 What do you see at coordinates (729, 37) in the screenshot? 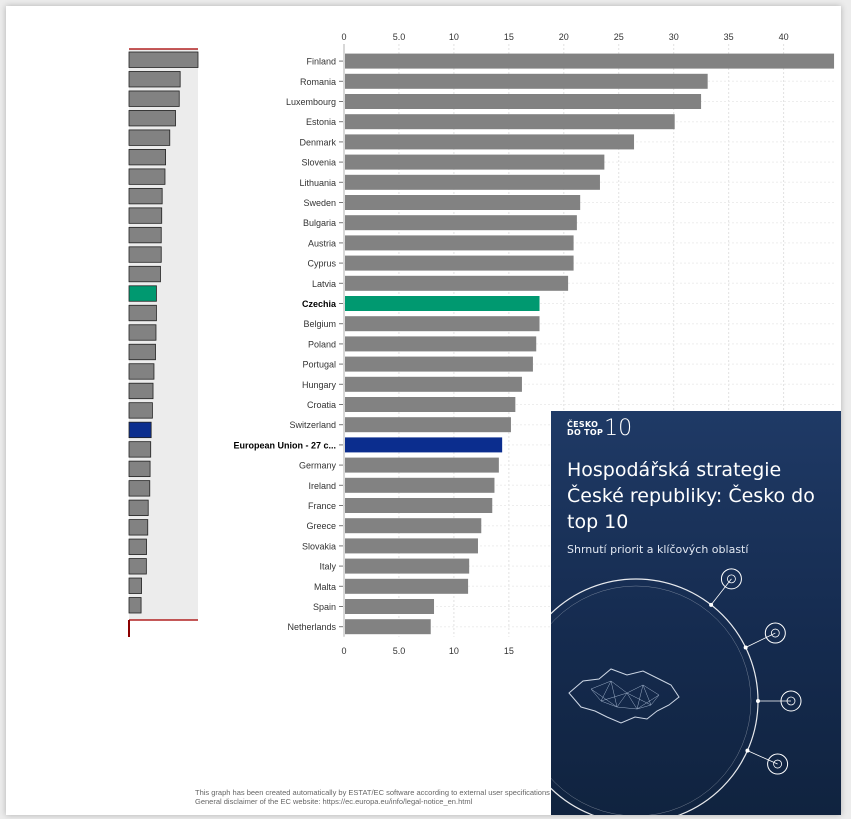
I see `x-tick-label-top: 35` at bounding box center [729, 37].